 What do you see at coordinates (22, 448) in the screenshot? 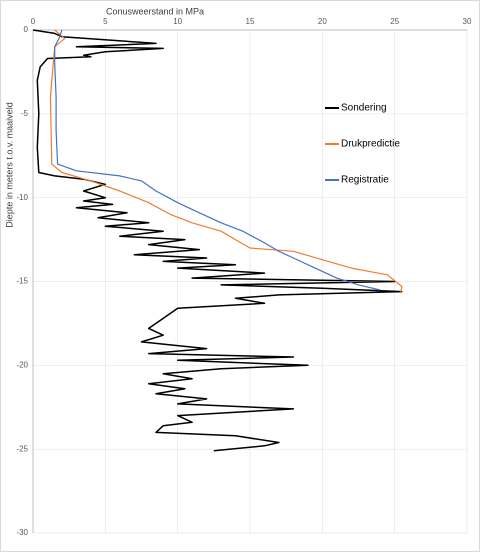
I see `y-tick-label: -25` at bounding box center [22, 448].